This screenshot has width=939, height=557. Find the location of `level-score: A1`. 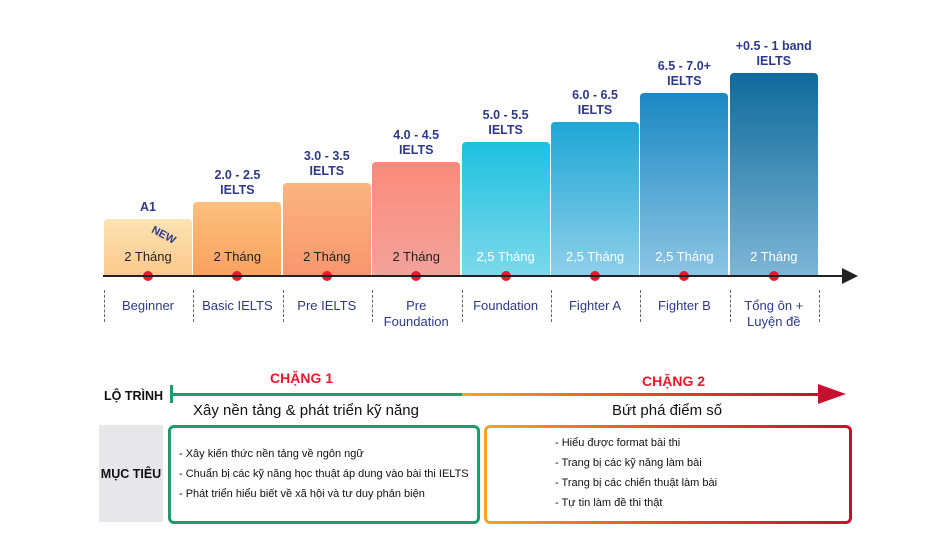

level-score: A1 is located at coordinates (148, 207).